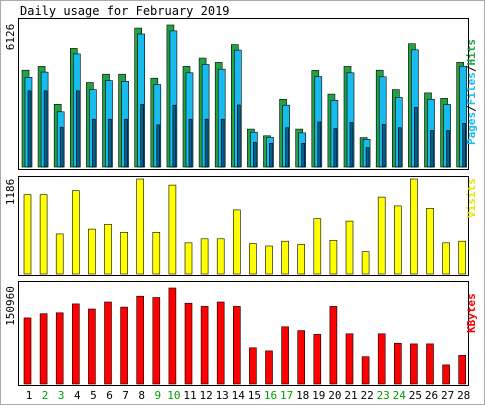  Describe the element at coordinates (415, 395) in the screenshot. I see `x-tick-label-day-25: 25` at that location.